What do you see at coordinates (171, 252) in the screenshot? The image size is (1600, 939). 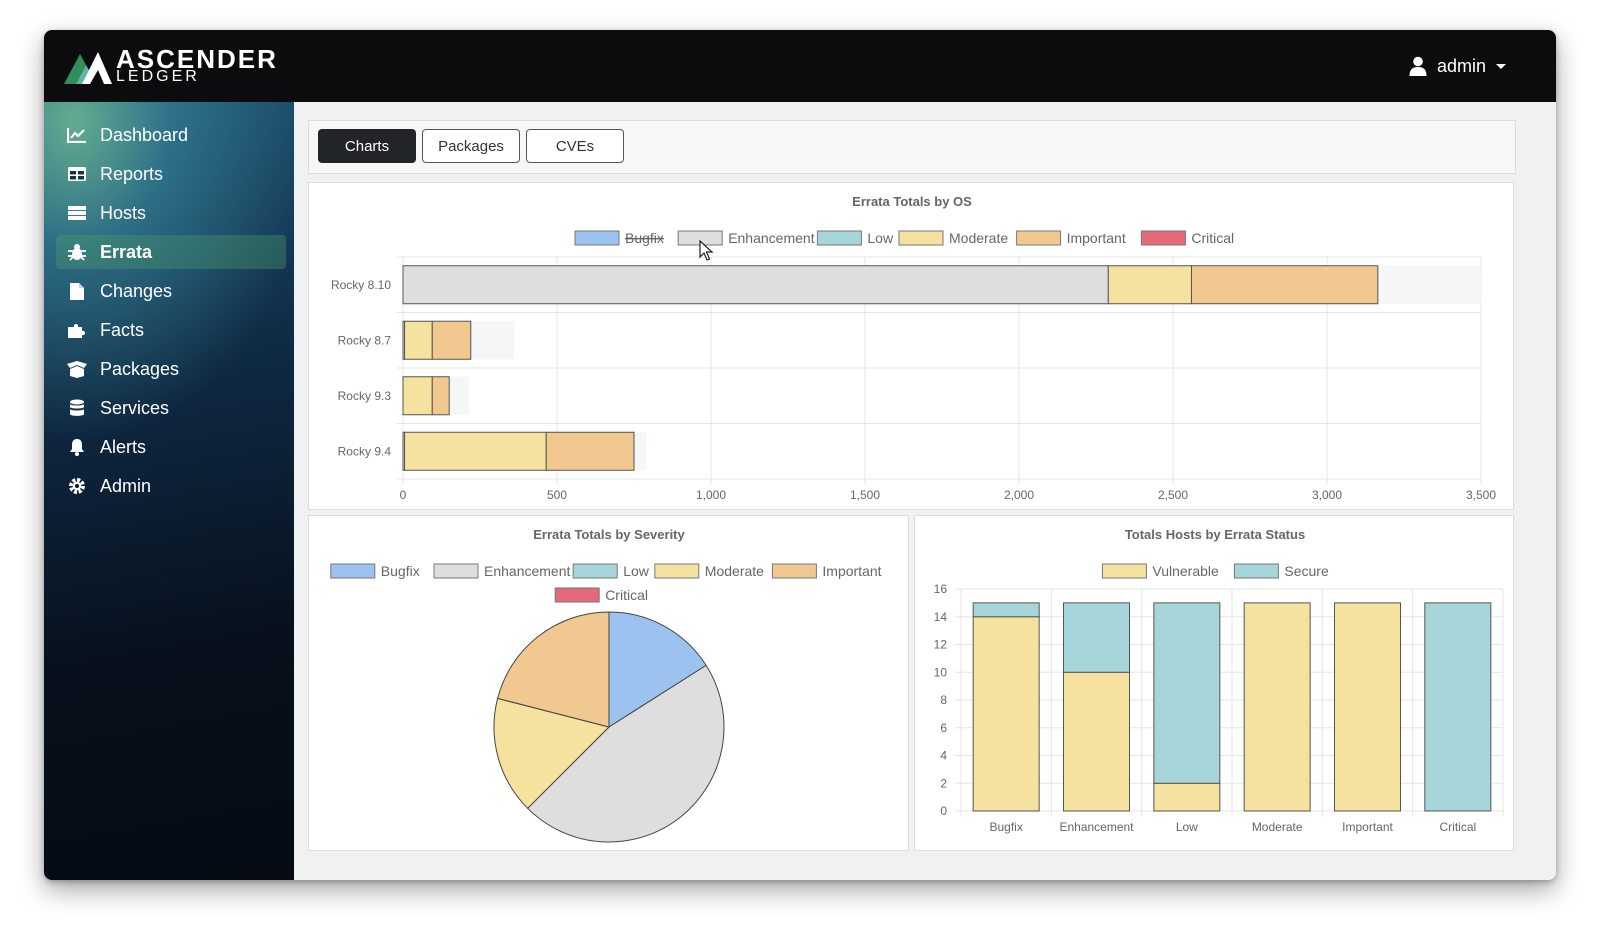 I see `sidebar-item-errata: Errata` at bounding box center [171, 252].